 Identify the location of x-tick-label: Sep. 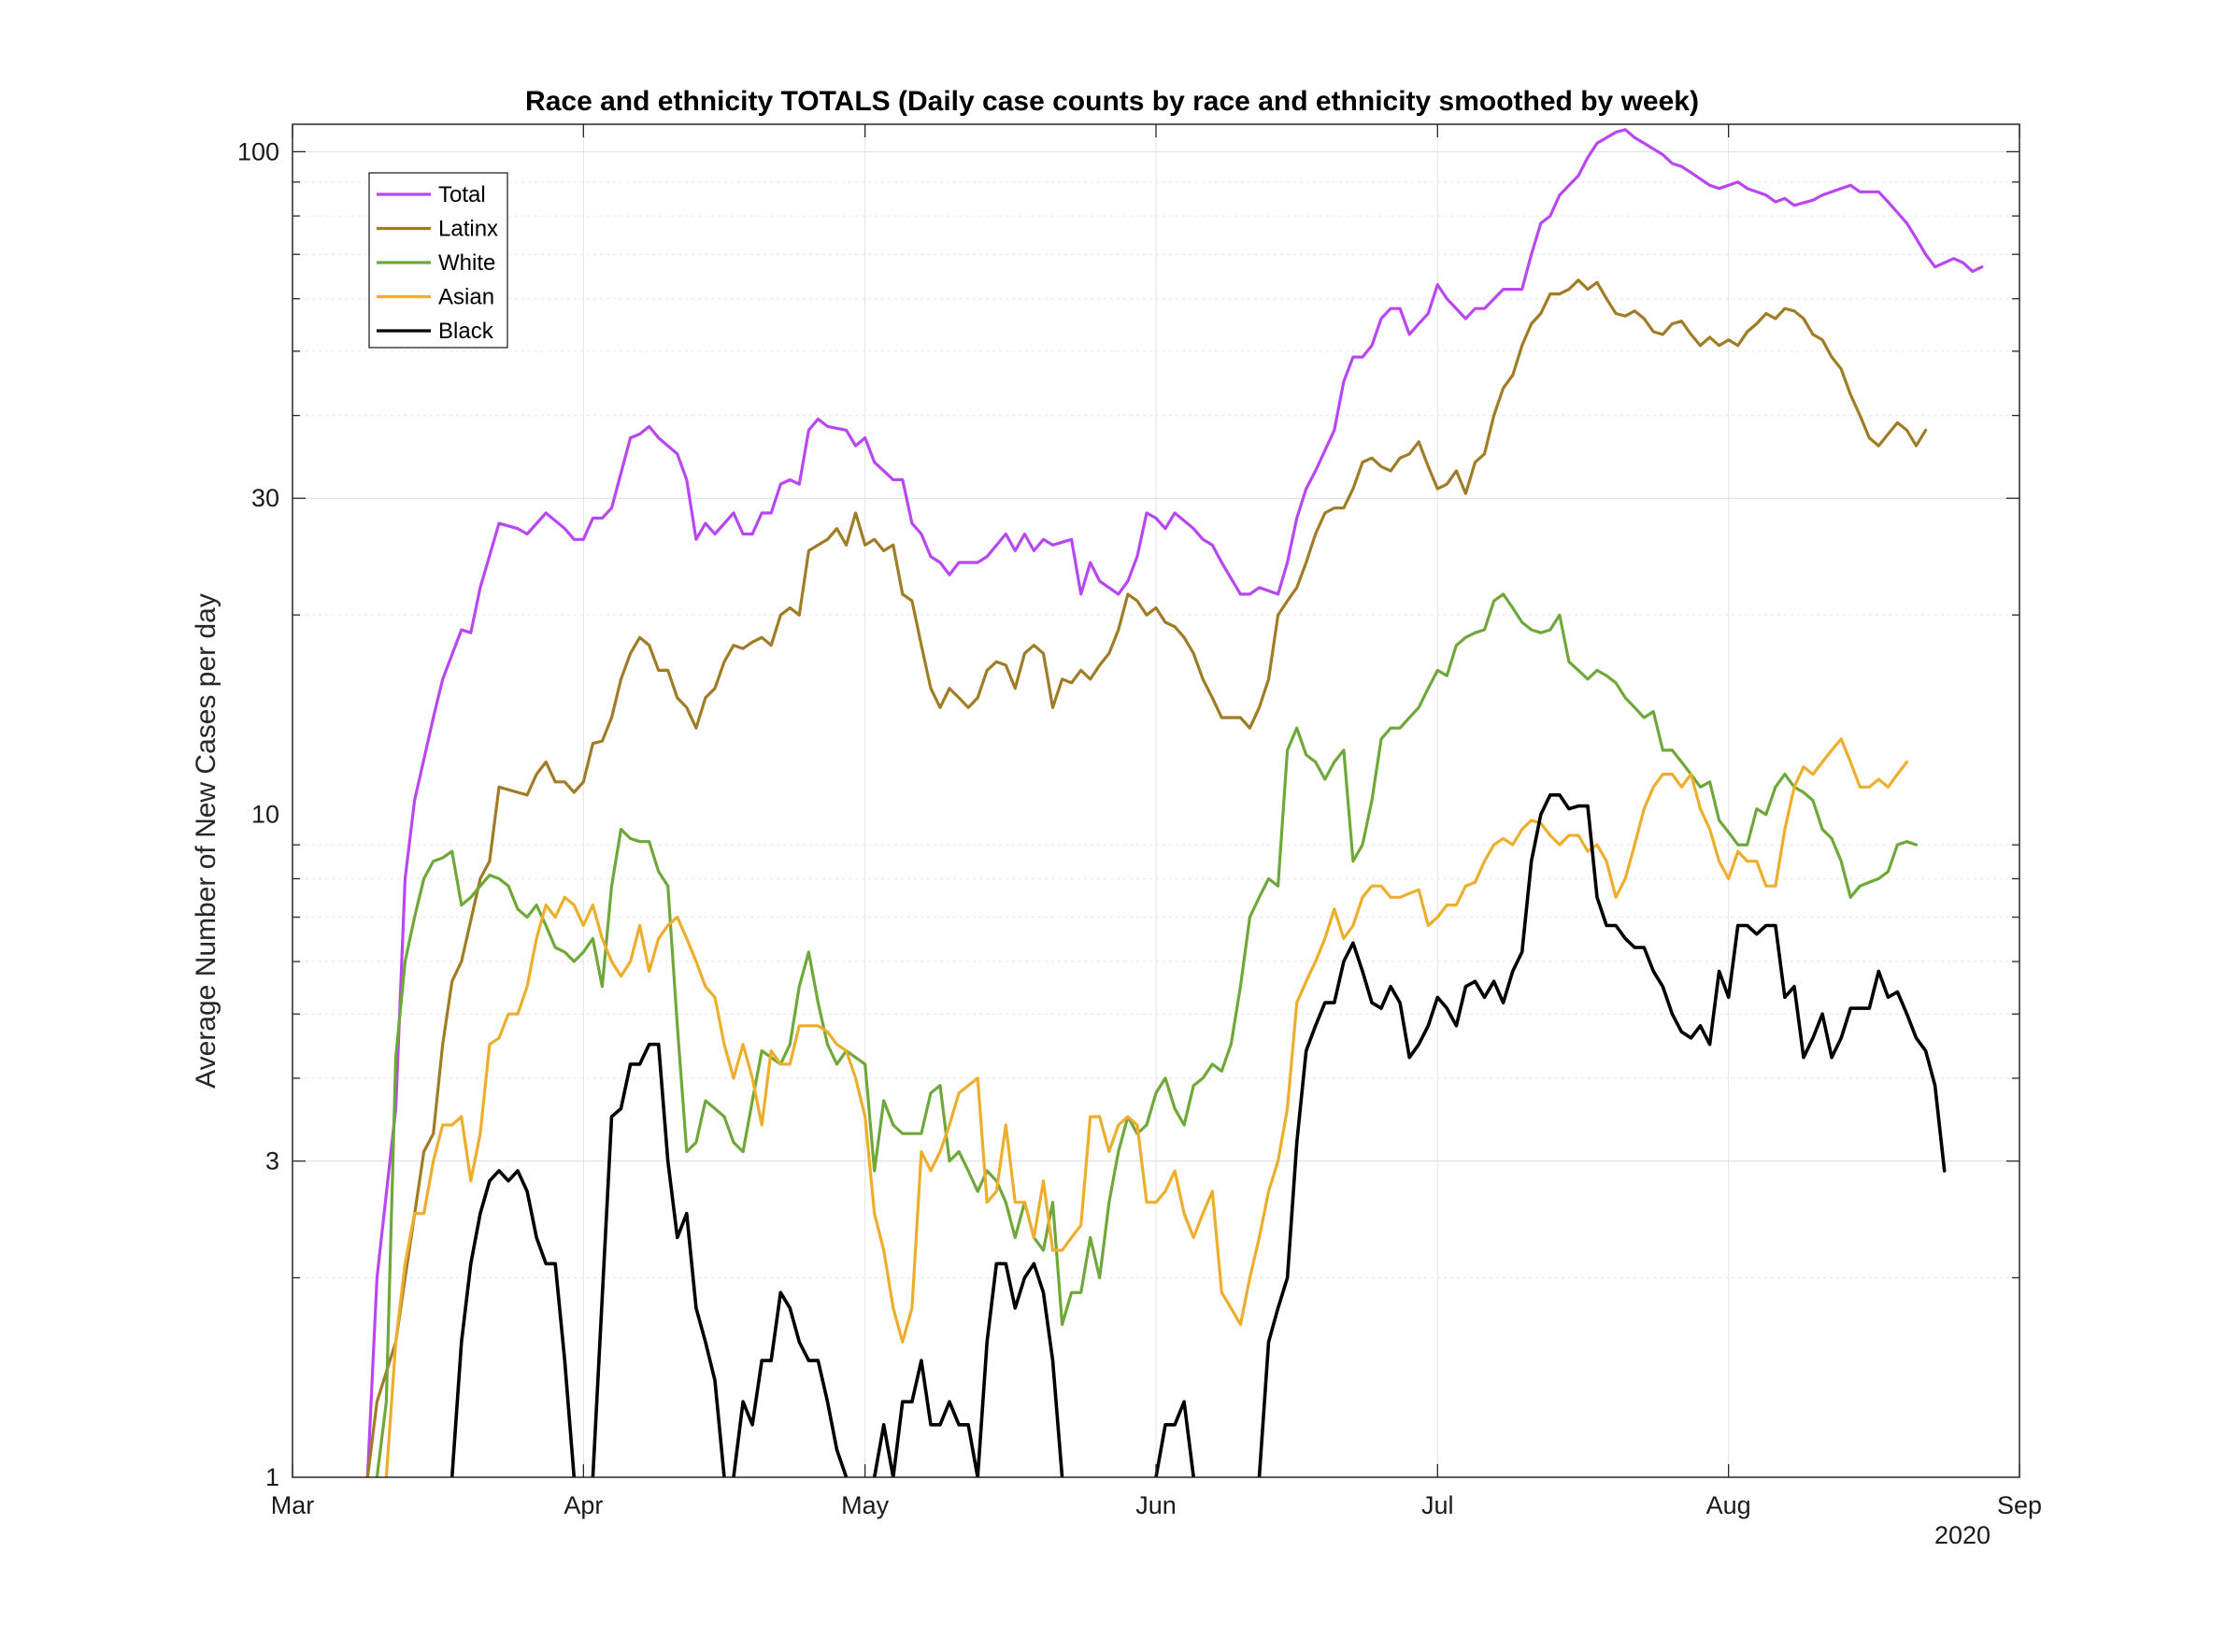
(2019, 1505).